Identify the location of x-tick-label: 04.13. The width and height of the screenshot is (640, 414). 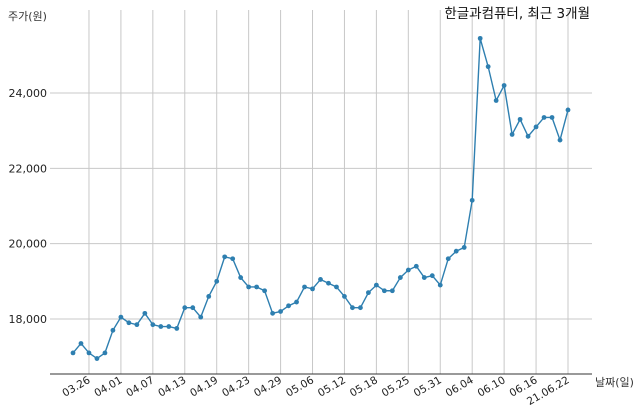
(172, 386).